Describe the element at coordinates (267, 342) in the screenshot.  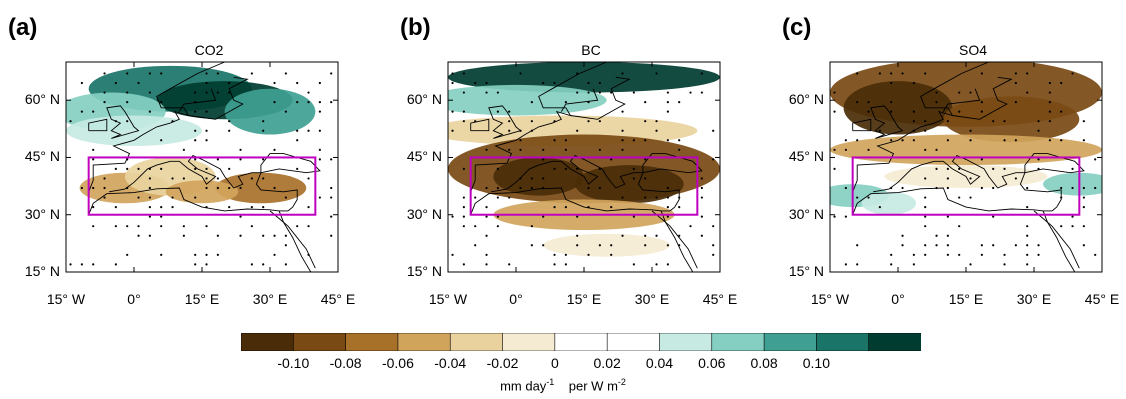
I see `colorbar-swatch` at that location.